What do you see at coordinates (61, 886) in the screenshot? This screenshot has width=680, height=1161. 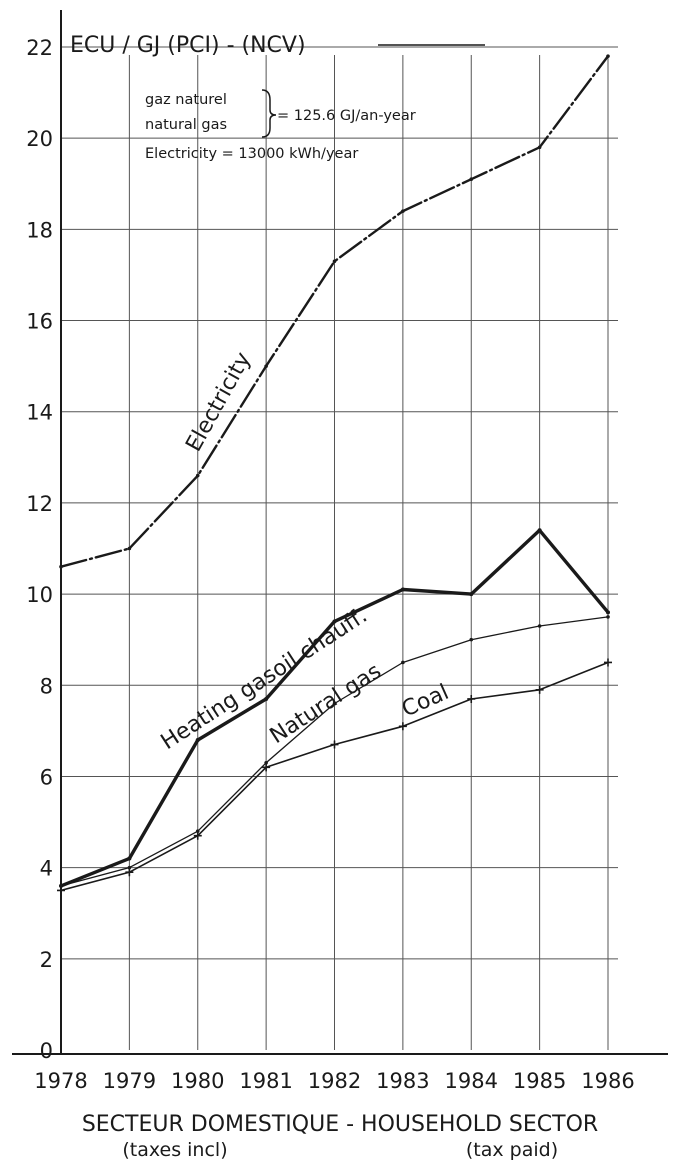 I see `point-natural-gas-1978` at bounding box center [61, 886].